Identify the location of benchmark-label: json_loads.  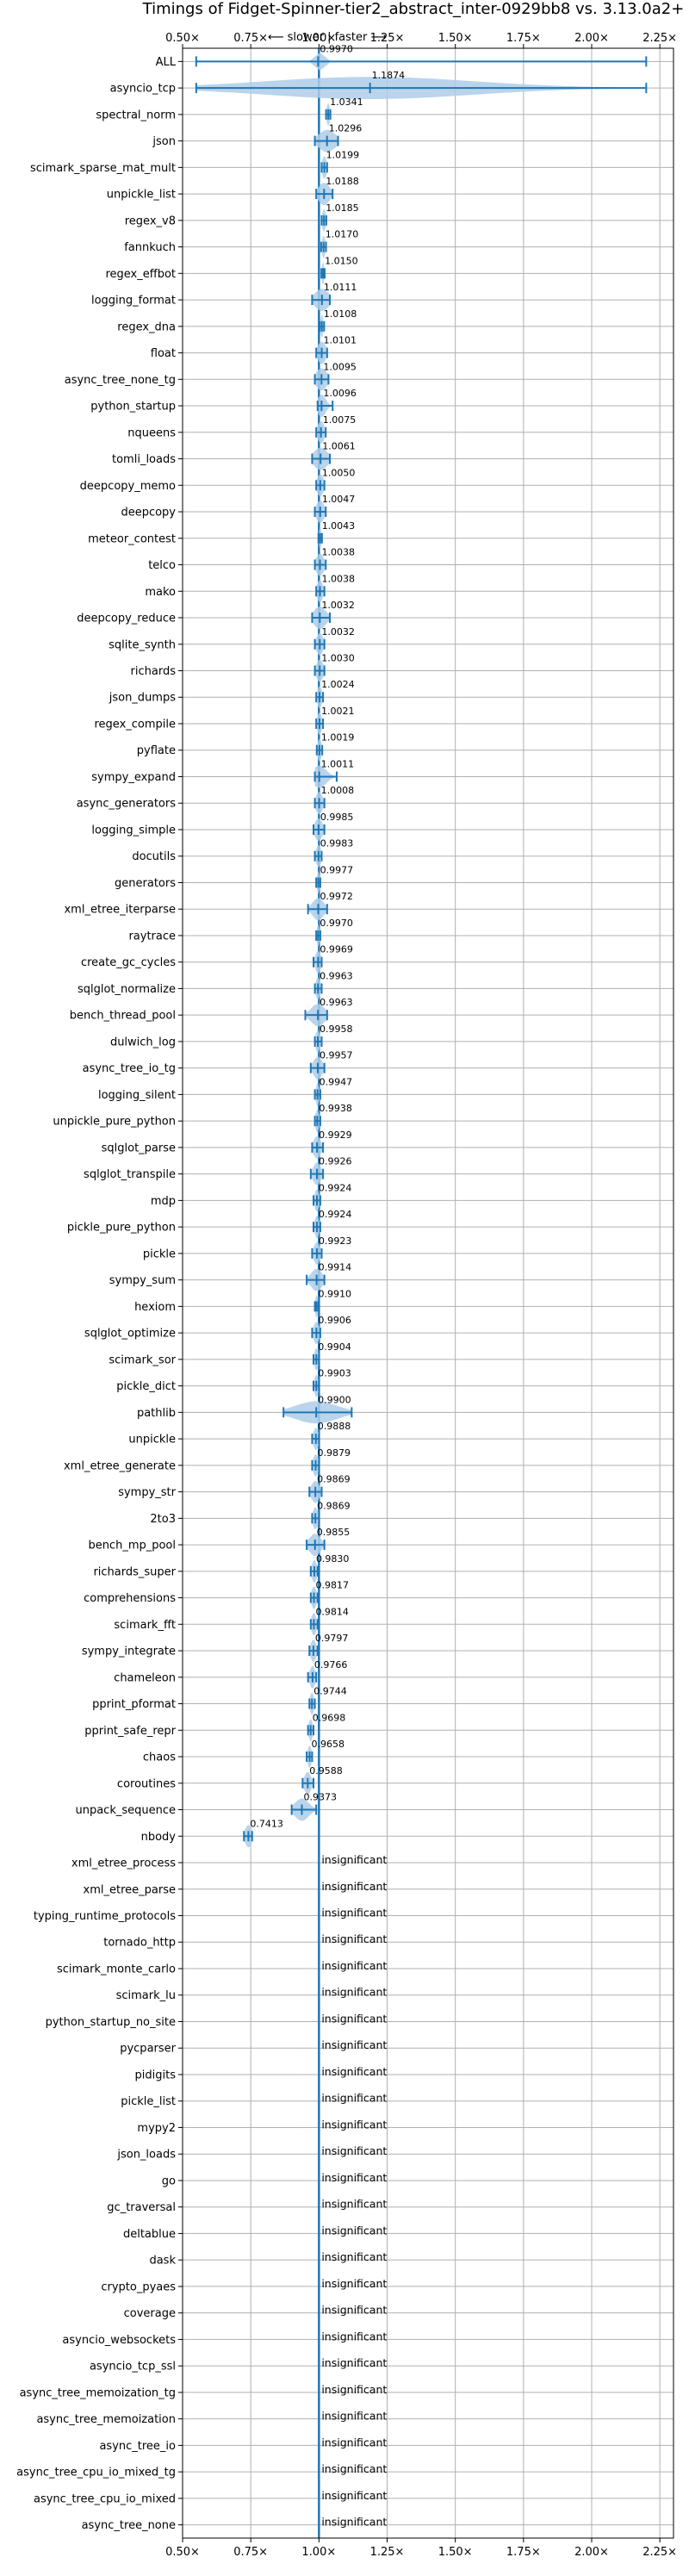
(146, 2156).